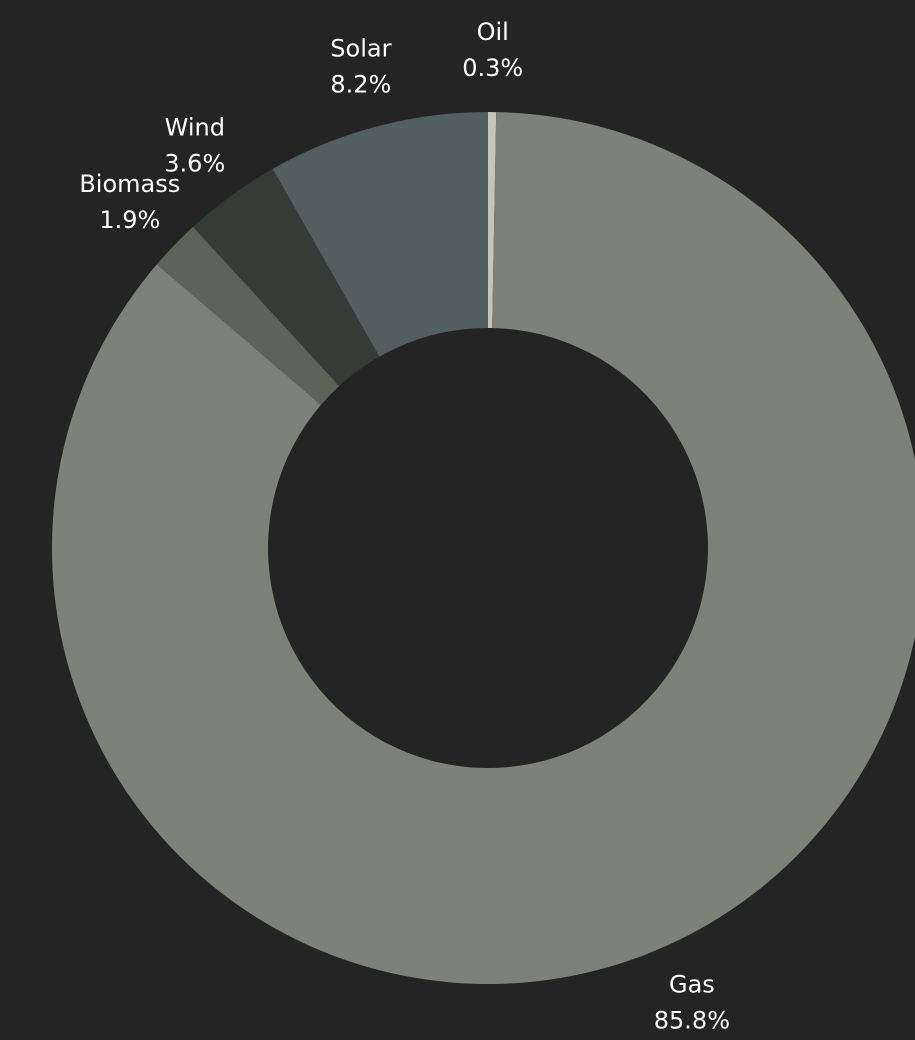 This screenshot has width=915, height=1040. I want to click on slice-solar, so click(380, 234).